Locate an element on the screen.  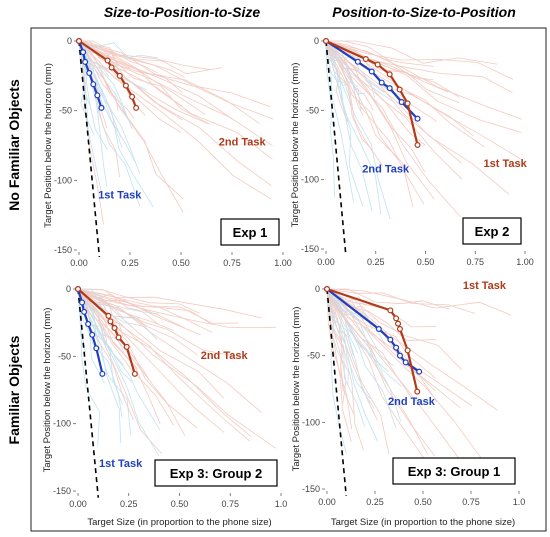
row-title-1: No Familiar Objects is located at coordinates (14, 145).